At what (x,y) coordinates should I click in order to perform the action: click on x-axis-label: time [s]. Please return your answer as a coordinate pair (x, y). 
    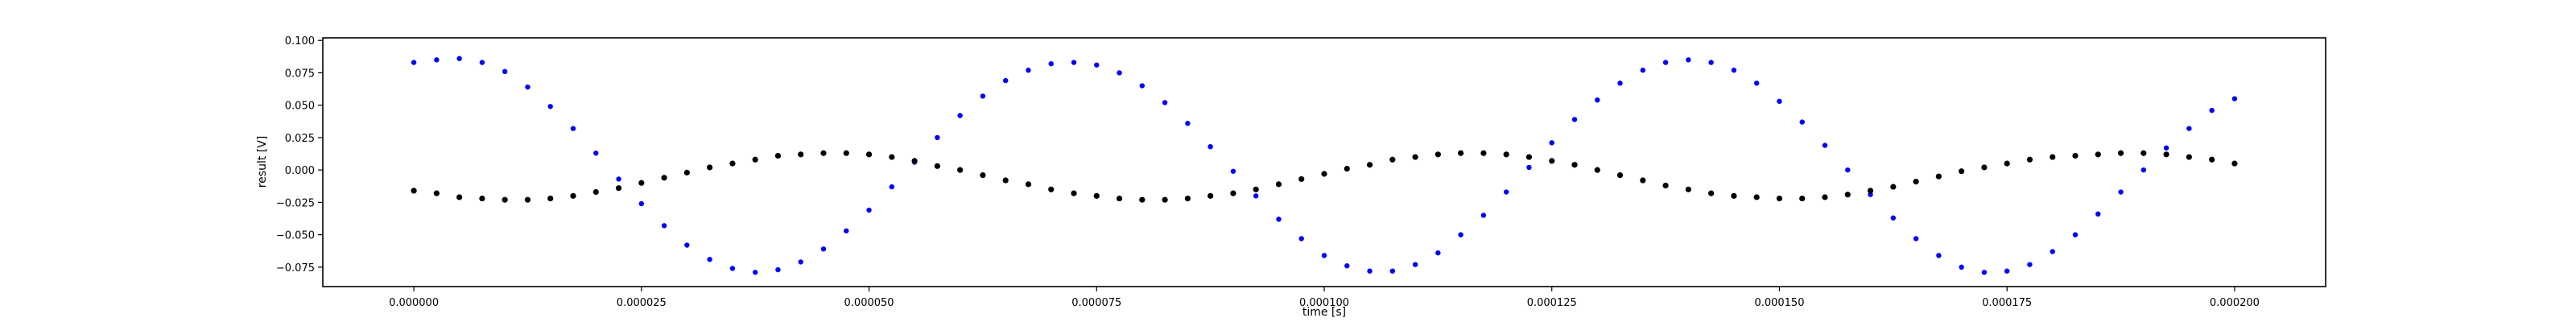
    Looking at the image, I should click on (1324, 312).